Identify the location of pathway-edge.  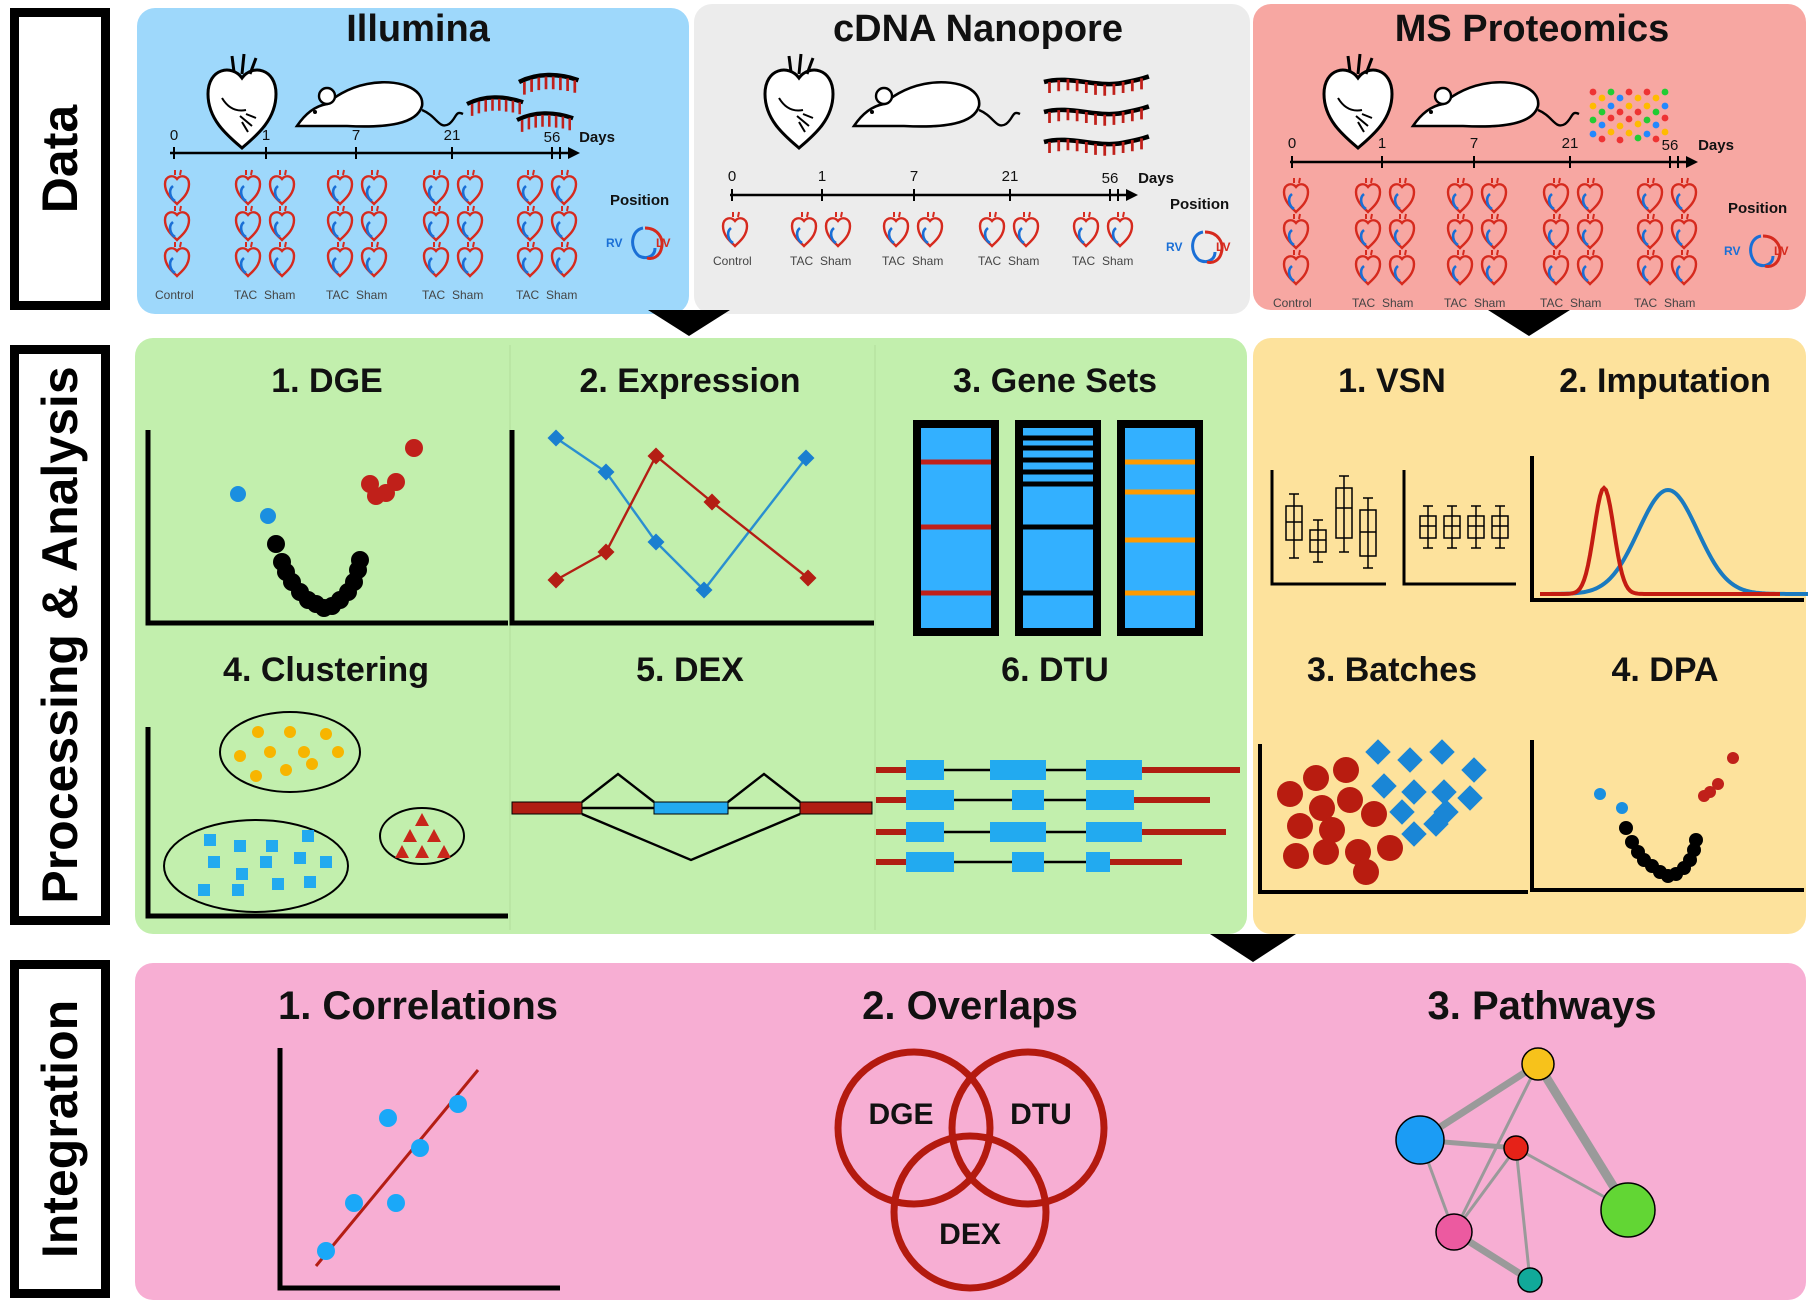
(1523, 1214).